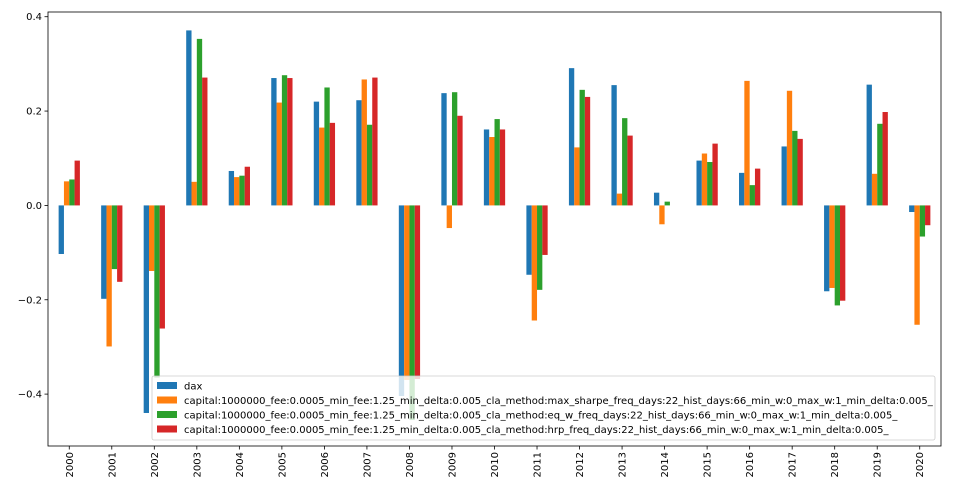  What do you see at coordinates (193, 387) in the screenshot?
I see `legend-label: dax` at bounding box center [193, 387].